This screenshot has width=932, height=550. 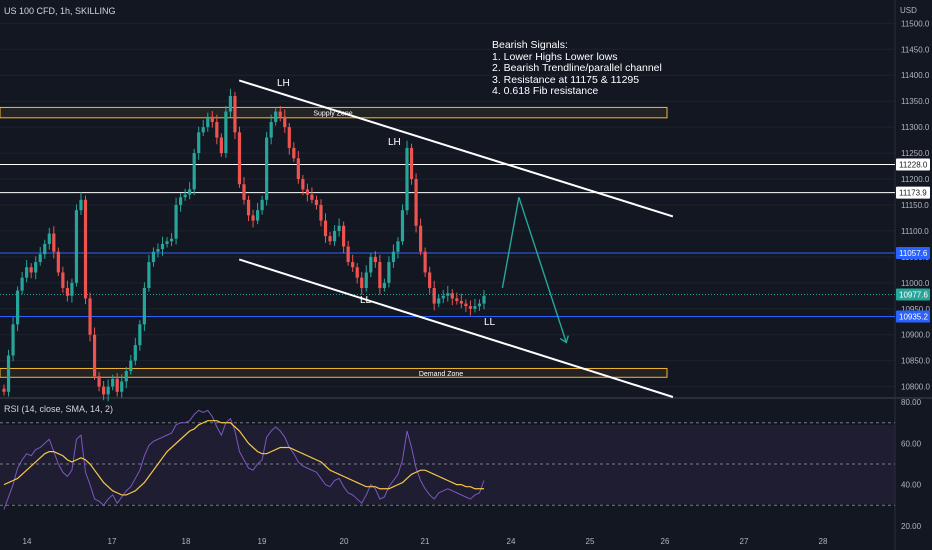 I want to click on x-tick-label: 26, so click(x=665, y=541).